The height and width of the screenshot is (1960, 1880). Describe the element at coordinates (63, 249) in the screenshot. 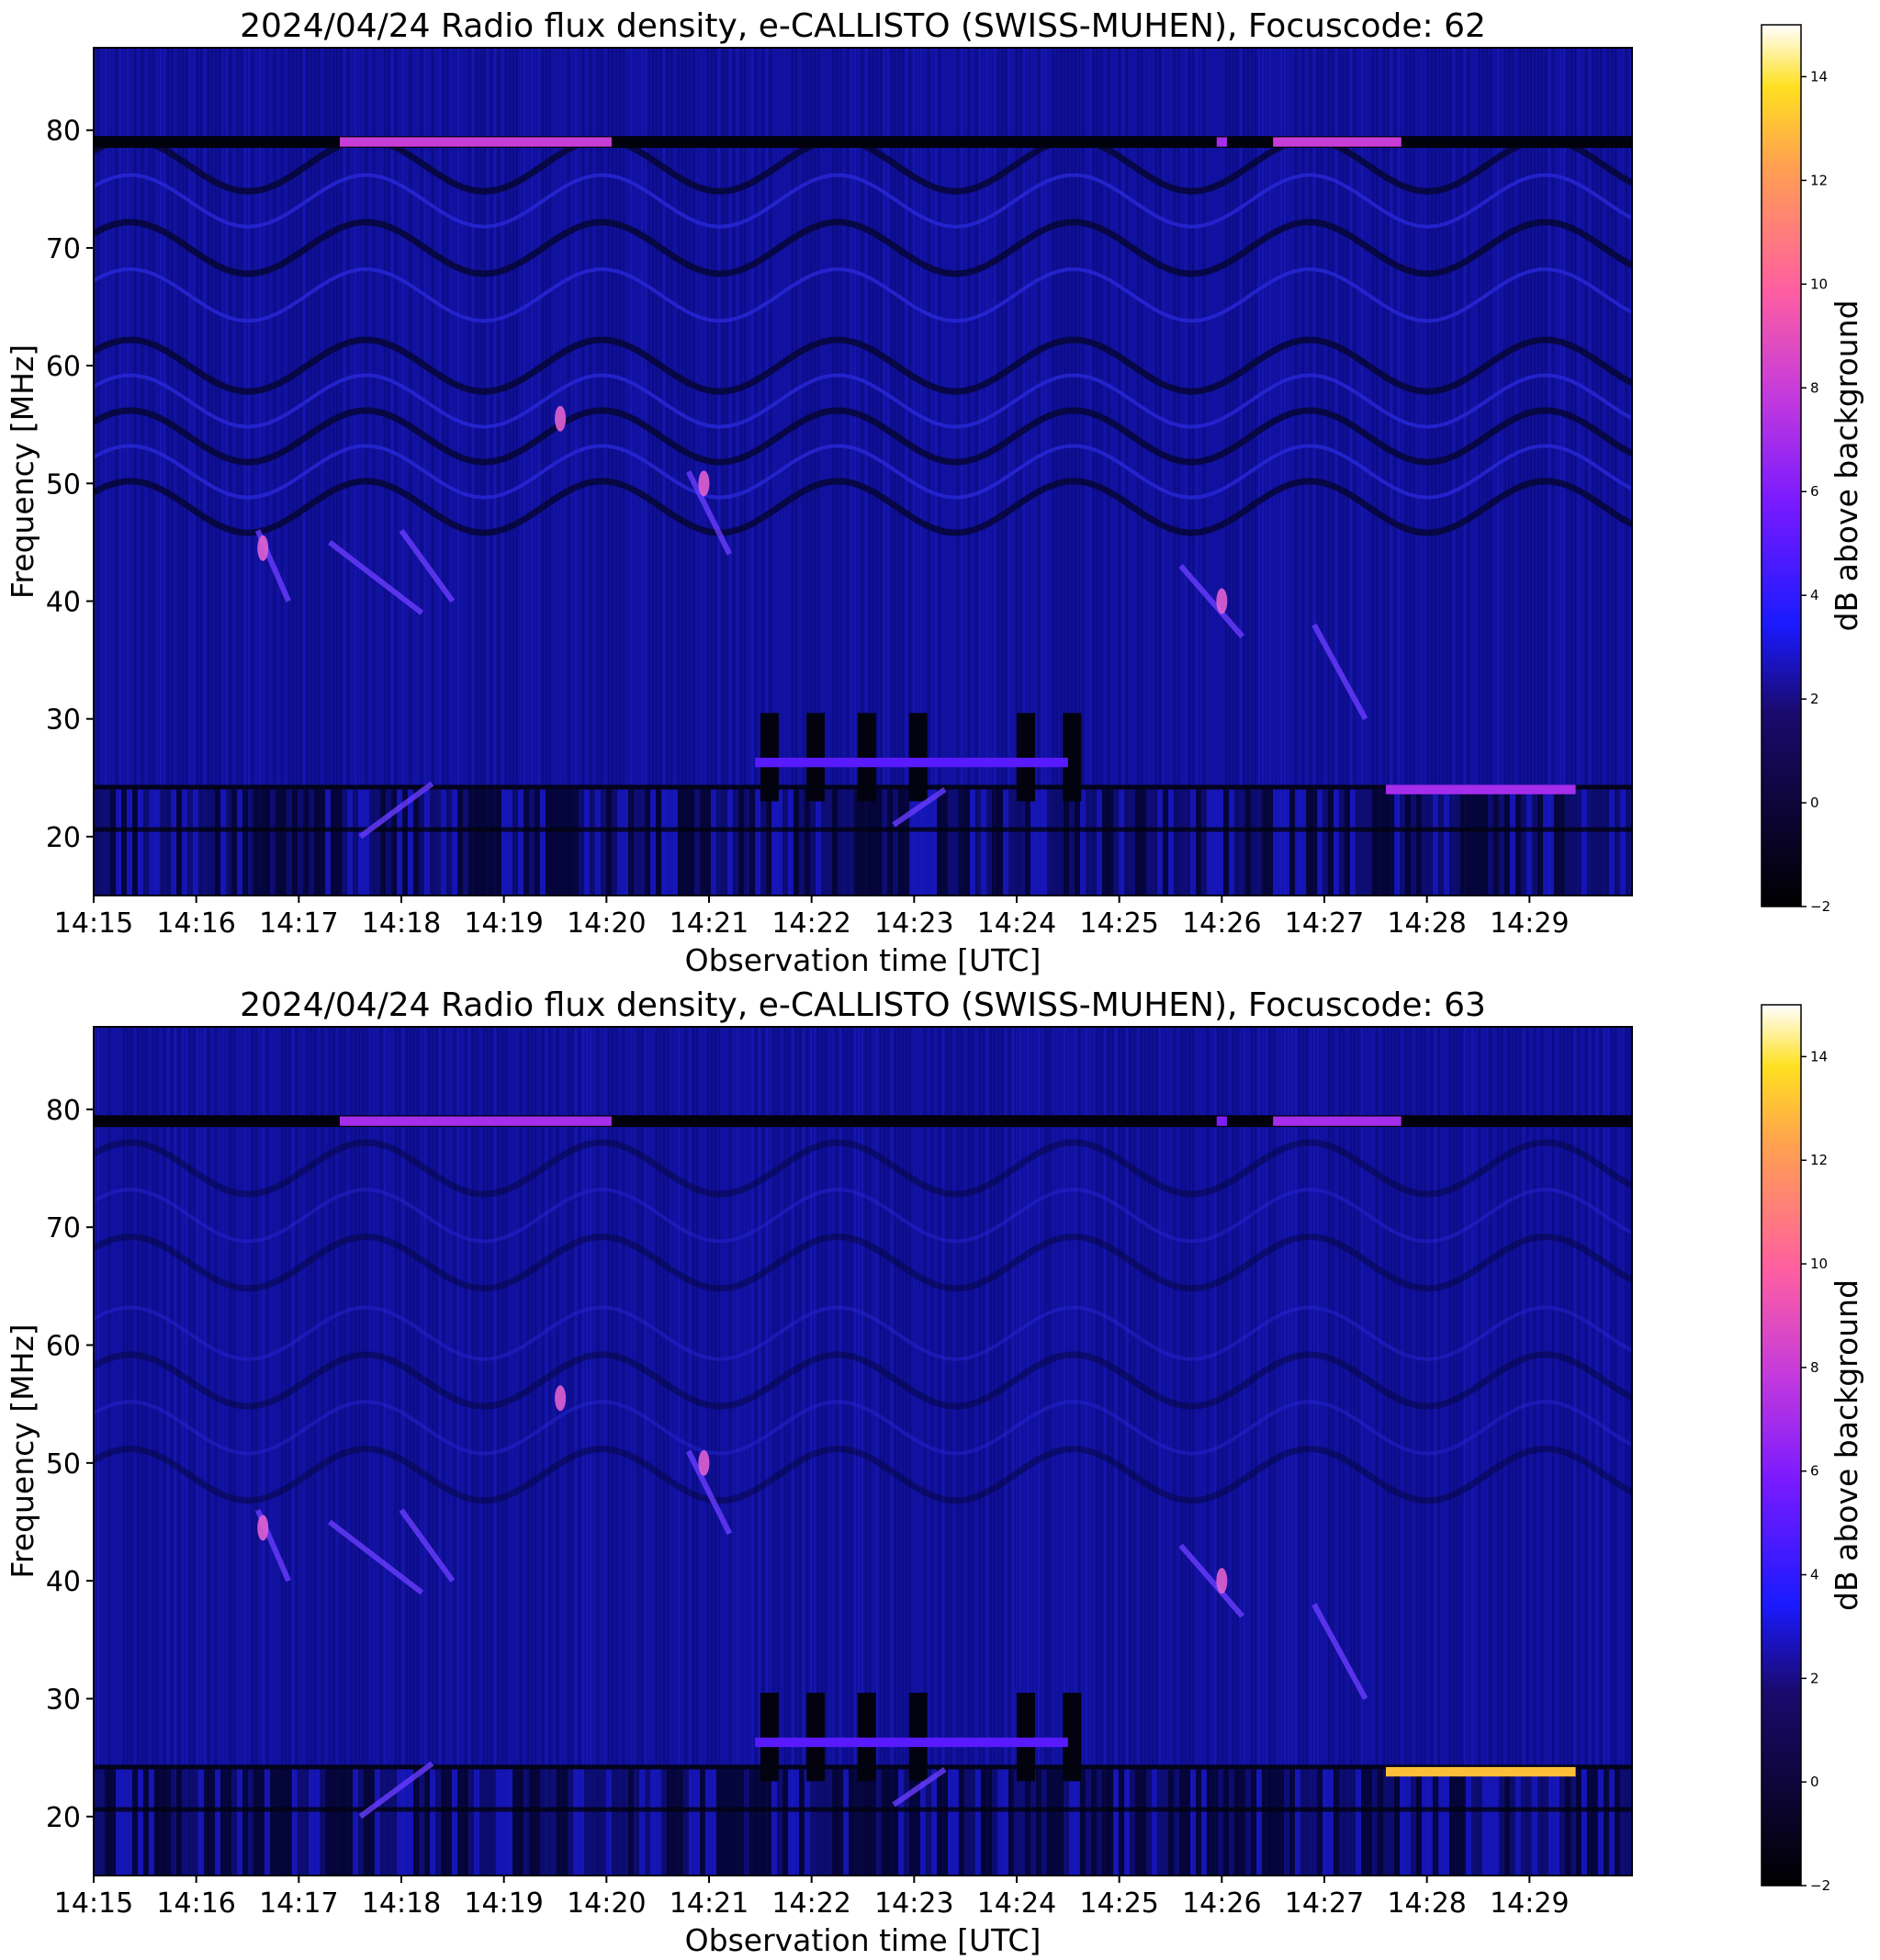

I see `y-tick-label: 70` at that location.